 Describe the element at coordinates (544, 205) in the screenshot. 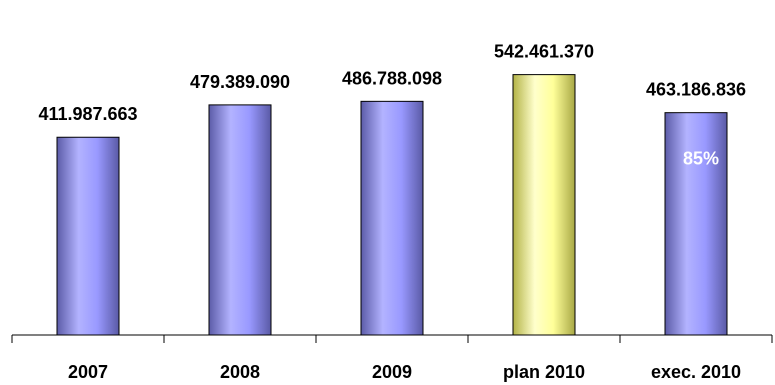

I see `bar-plan-2010` at that location.